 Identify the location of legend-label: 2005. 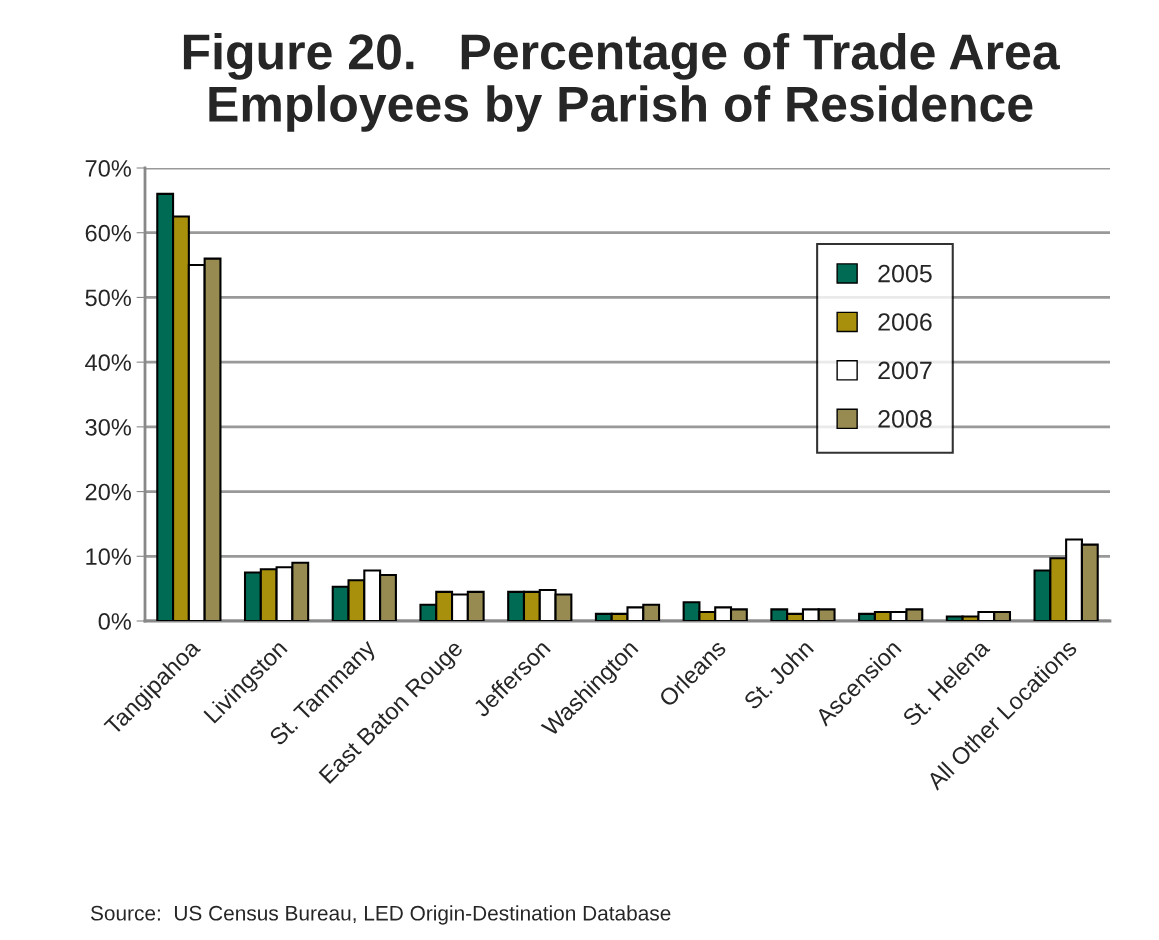
(905, 273).